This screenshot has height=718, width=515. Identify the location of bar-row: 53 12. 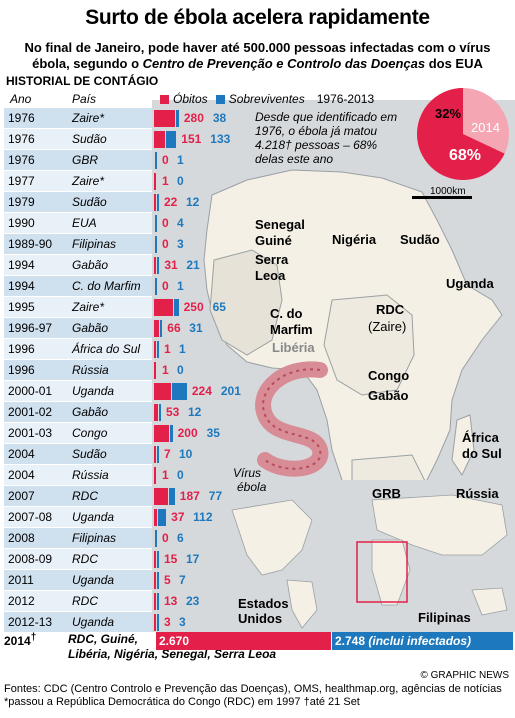
(252, 412).